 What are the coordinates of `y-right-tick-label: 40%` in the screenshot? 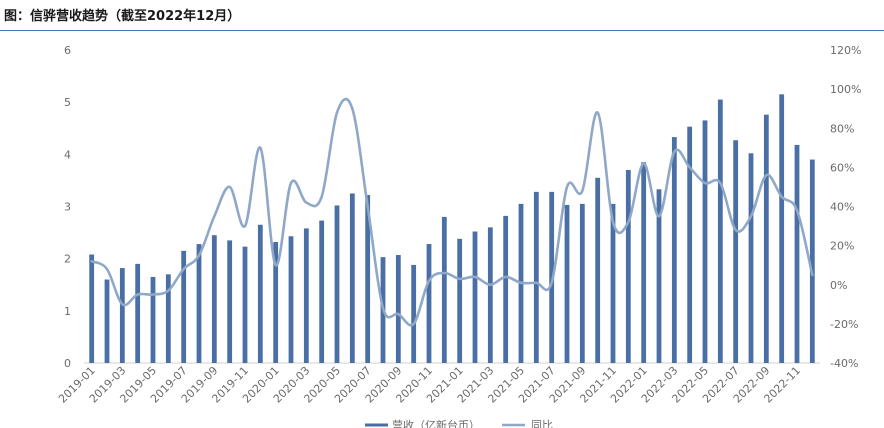 It's located at (842, 207).